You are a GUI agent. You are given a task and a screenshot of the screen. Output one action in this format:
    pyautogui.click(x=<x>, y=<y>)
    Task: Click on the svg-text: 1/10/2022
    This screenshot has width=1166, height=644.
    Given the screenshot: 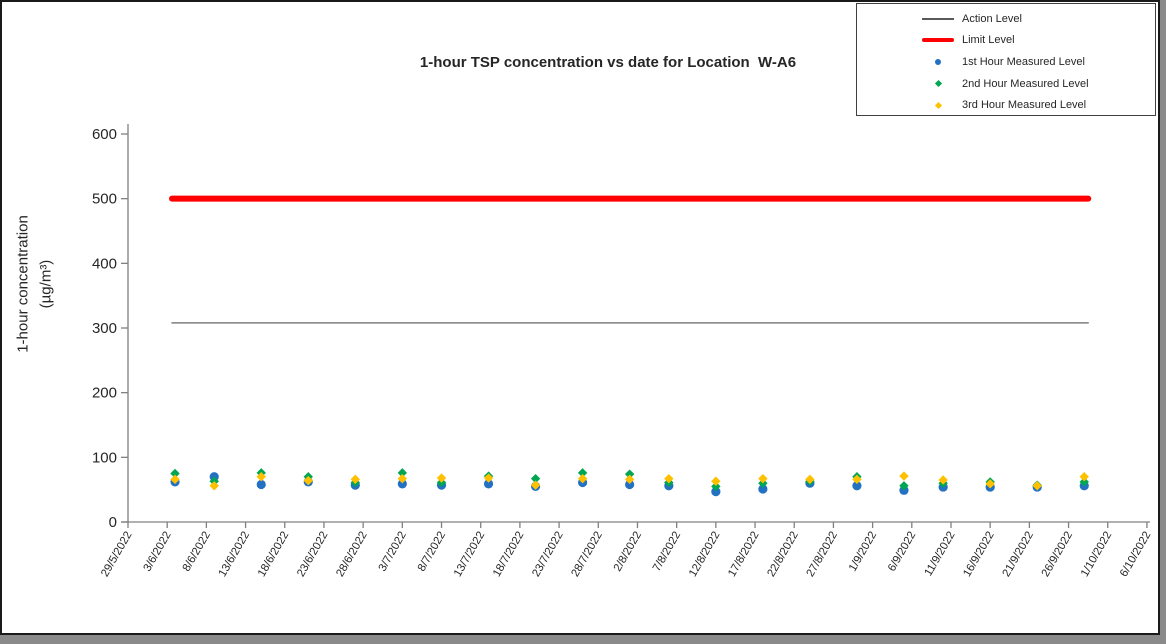 What is the action you would take?
    pyautogui.click(x=1097, y=555)
    